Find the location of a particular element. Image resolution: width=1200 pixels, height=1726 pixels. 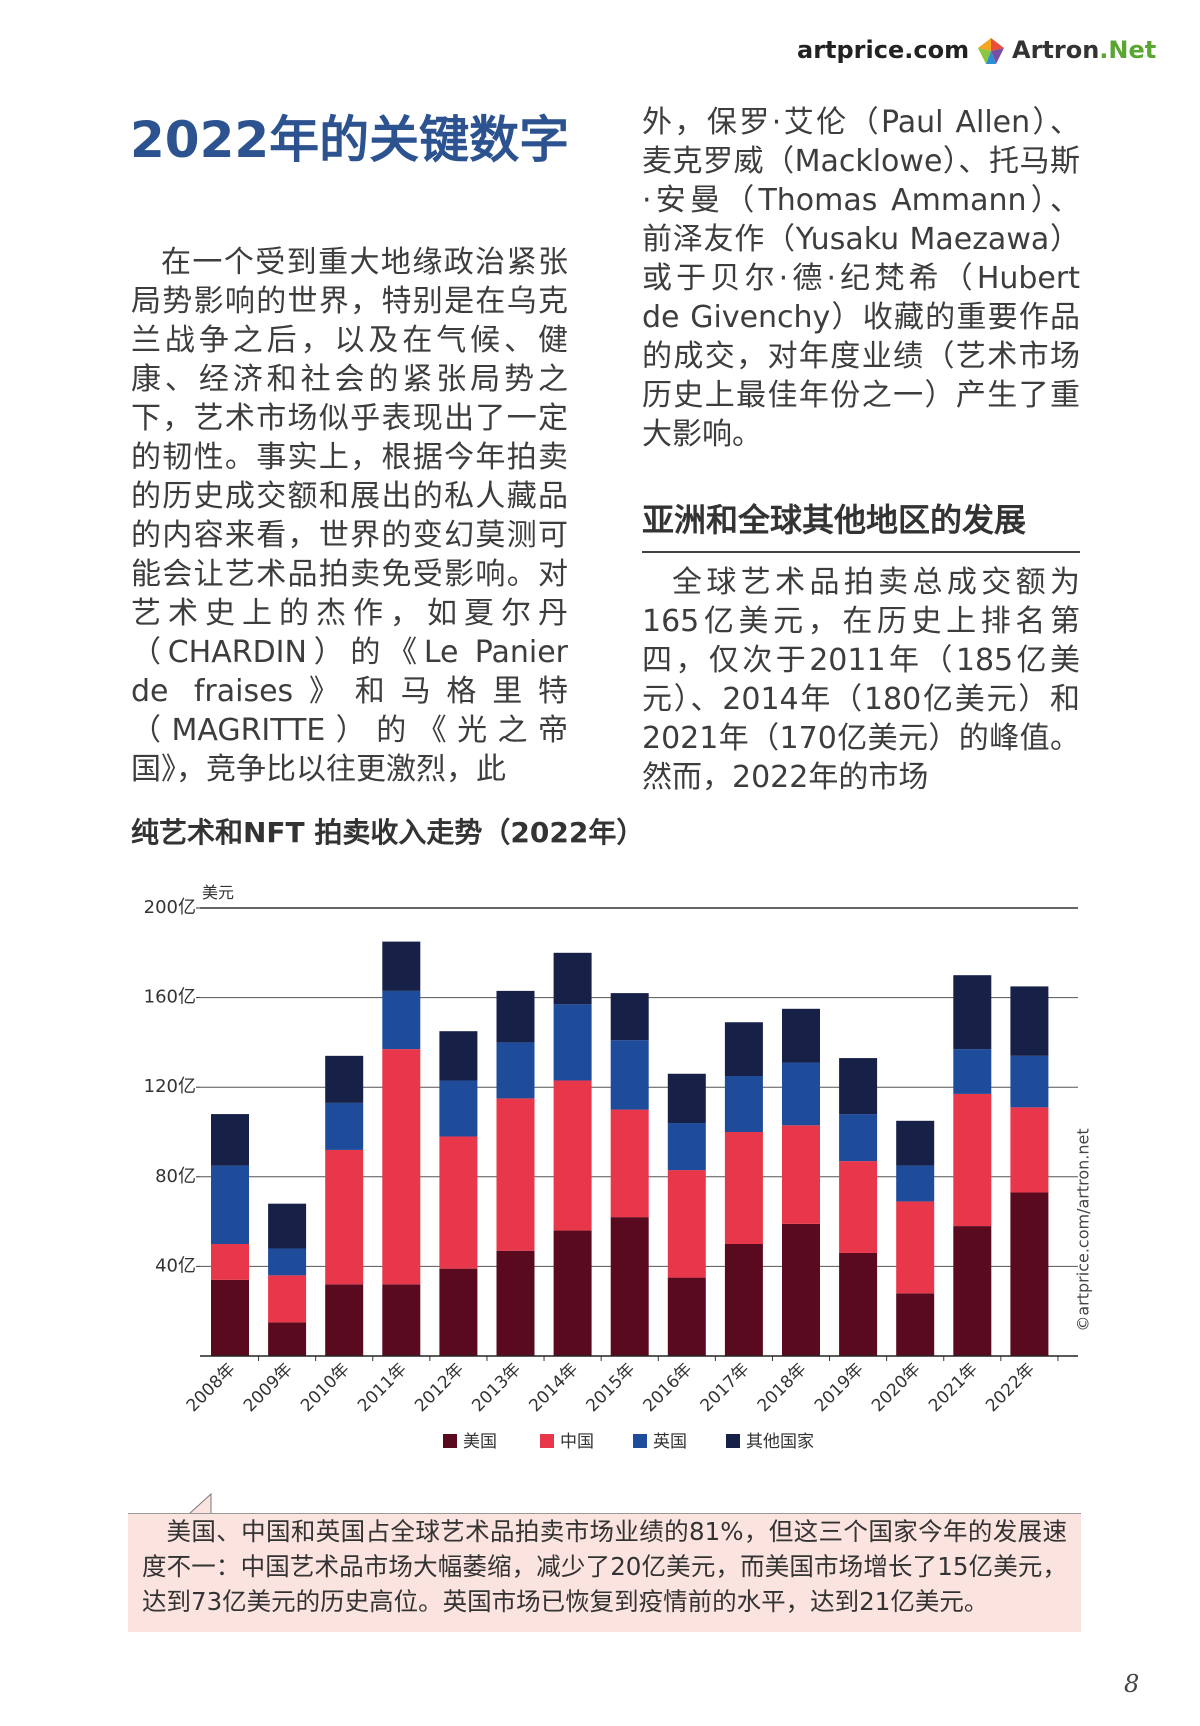

x-tick-label: 2008年 is located at coordinates (211, 1387).